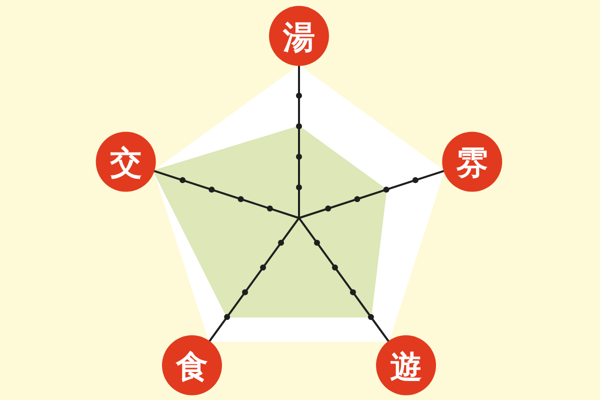 The height and width of the screenshot is (400, 600). I want to click on spoke-label: 遊, so click(406, 366).